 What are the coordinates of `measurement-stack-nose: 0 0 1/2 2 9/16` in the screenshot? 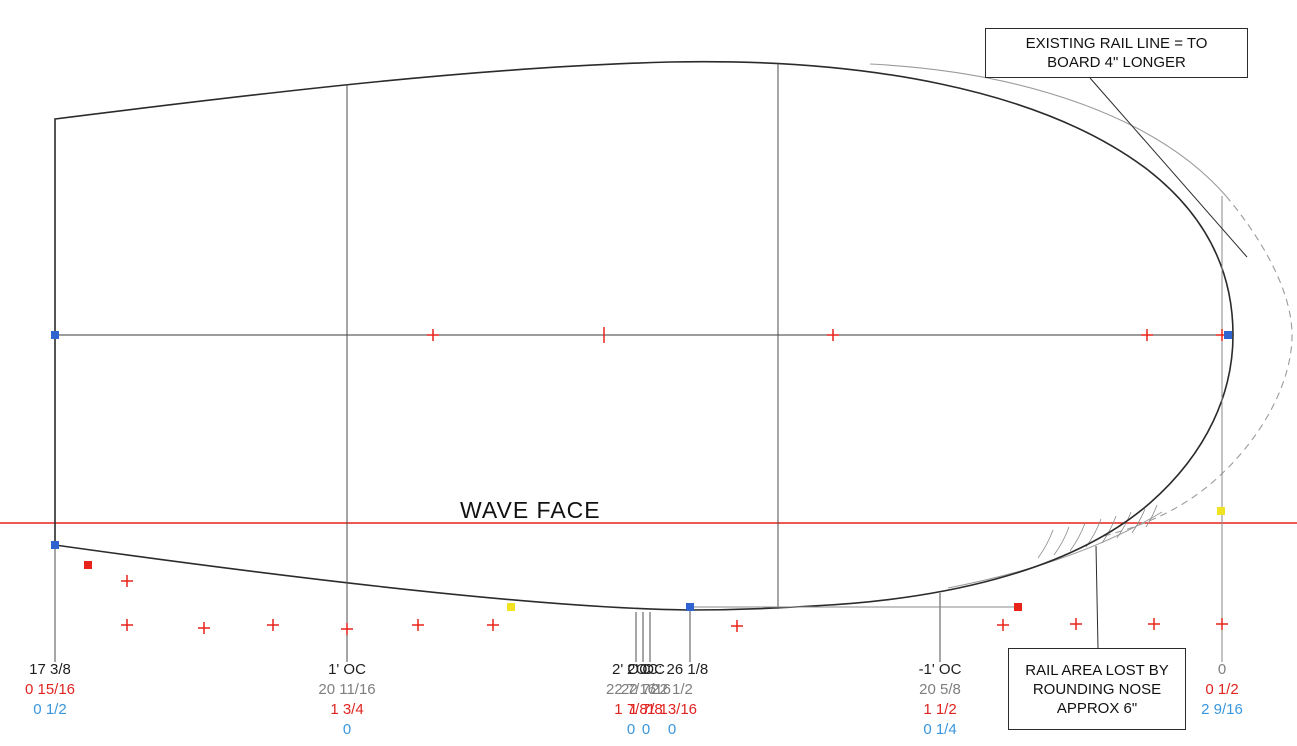 It's located at (1222, 690).